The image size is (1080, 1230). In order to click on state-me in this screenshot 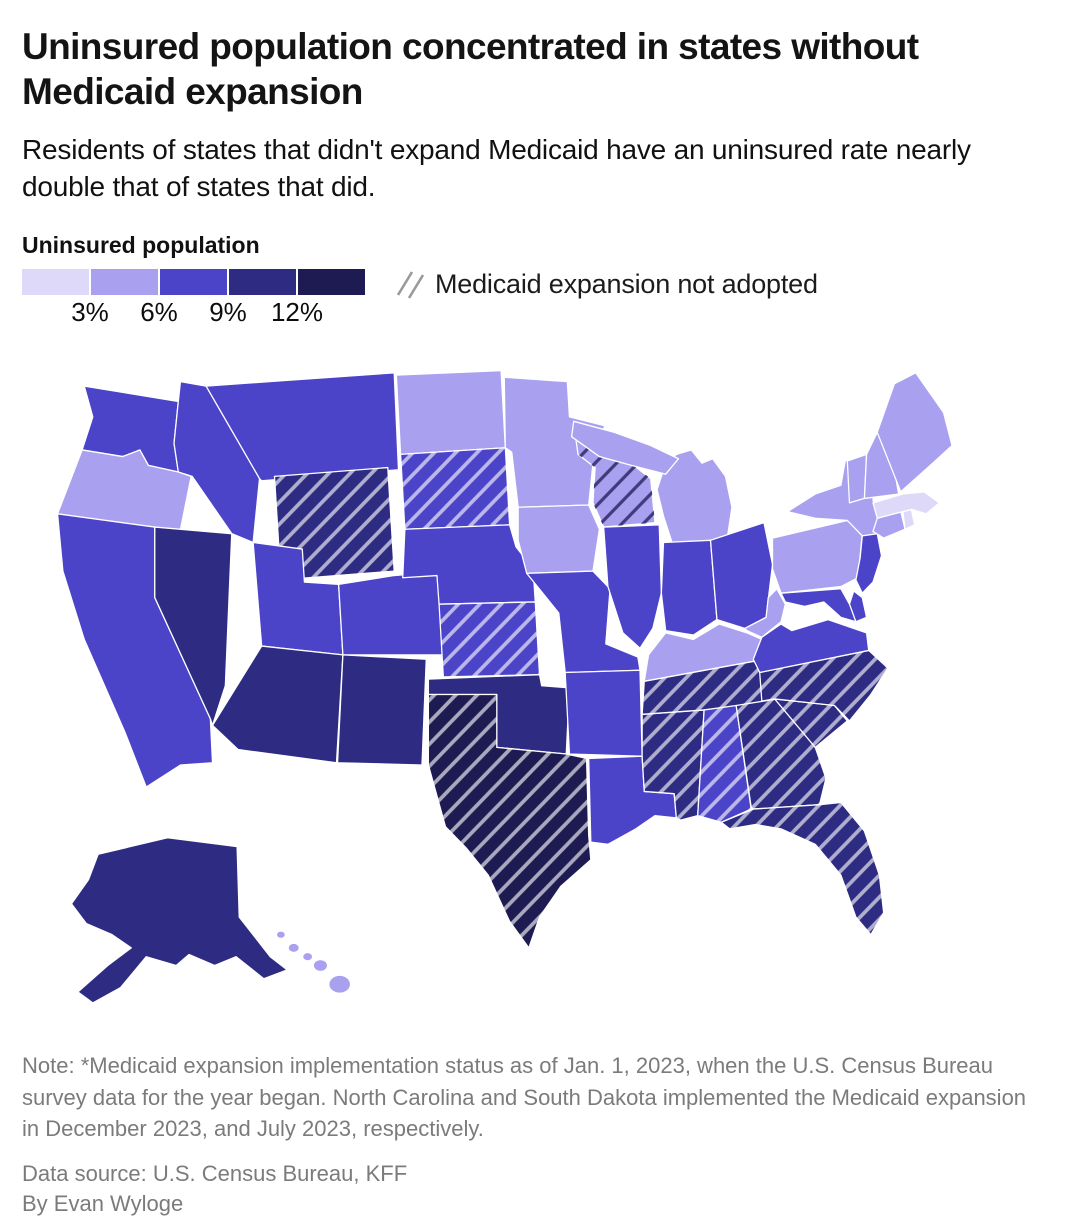, I will do `click(914, 432)`.